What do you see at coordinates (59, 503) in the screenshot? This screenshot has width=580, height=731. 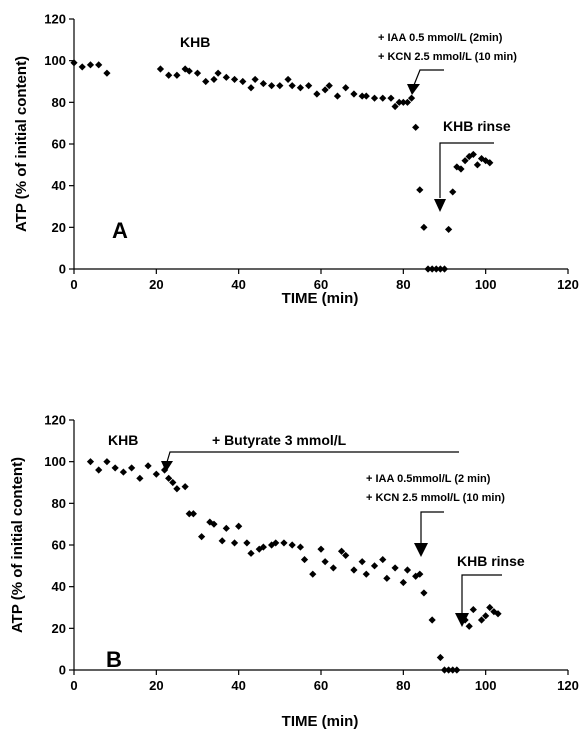 I see `panel-b-y-tick-label: 80` at bounding box center [59, 503].